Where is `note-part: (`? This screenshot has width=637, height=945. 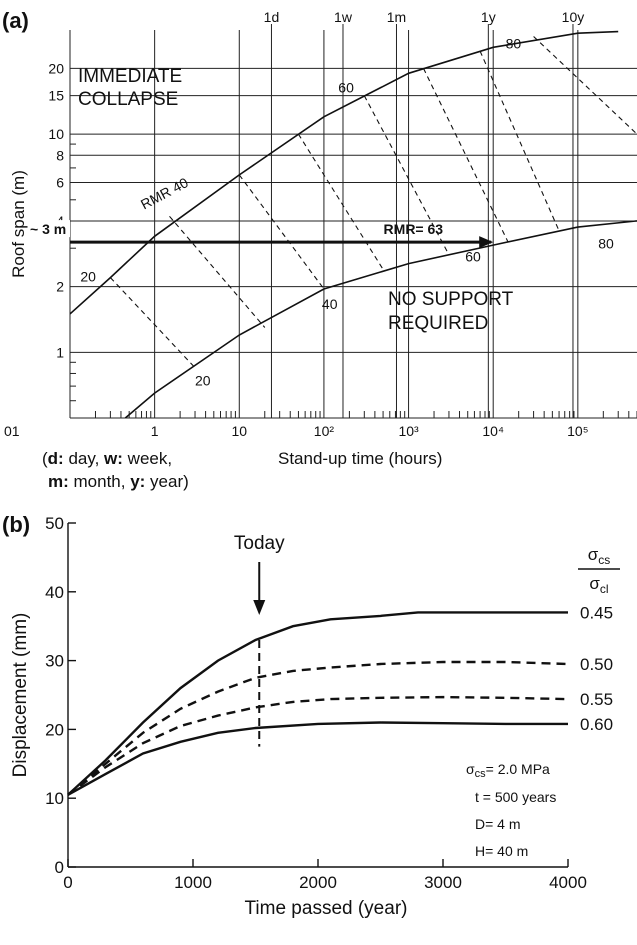 note-part: ( is located at coordinates (45, 458).